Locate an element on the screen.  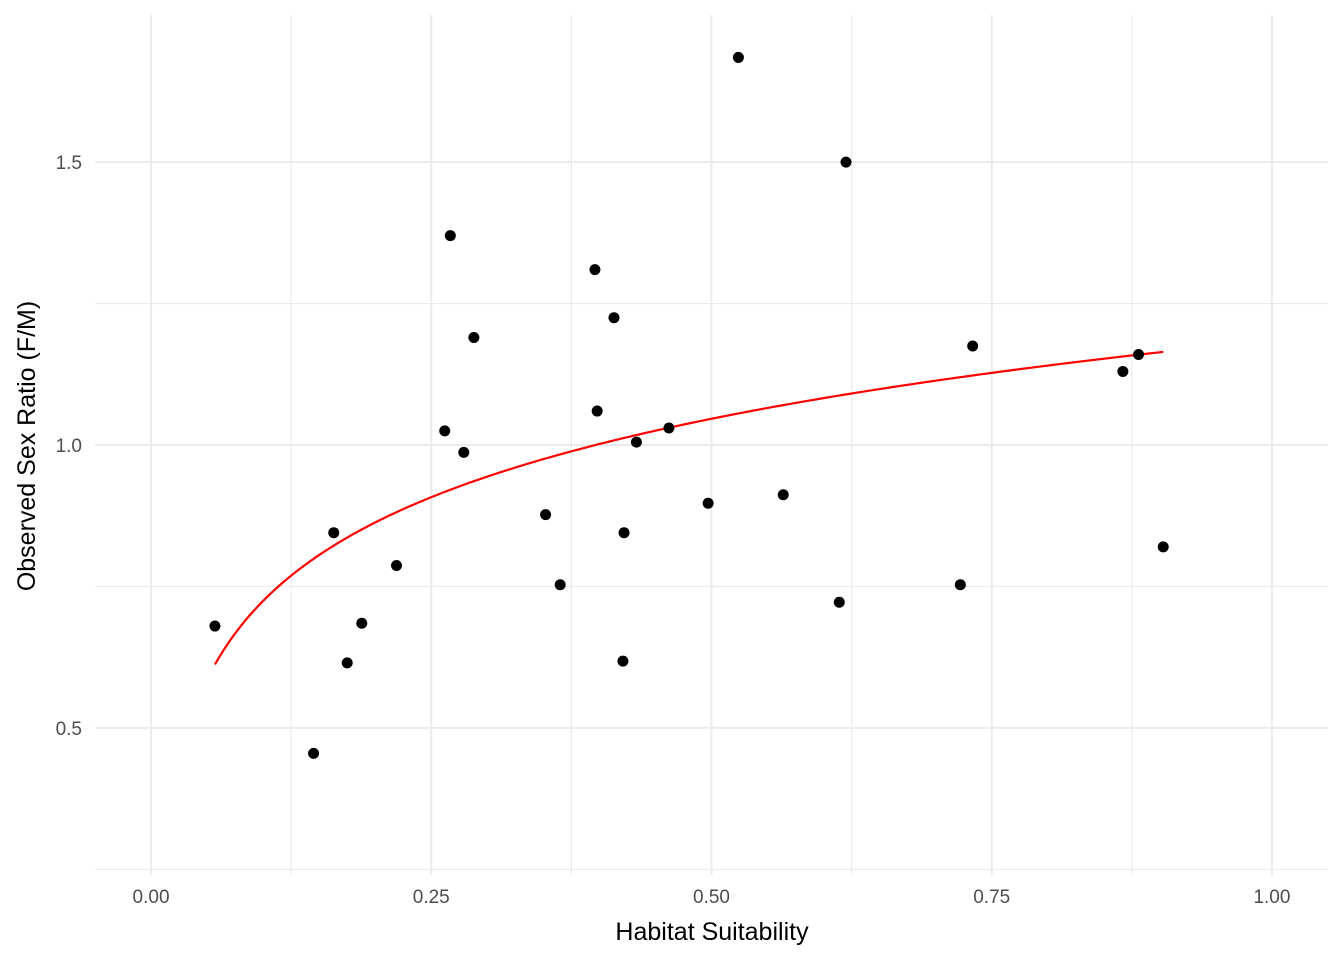
x-axis-title: Habitat Suitability is located at coordinates (712, 932).